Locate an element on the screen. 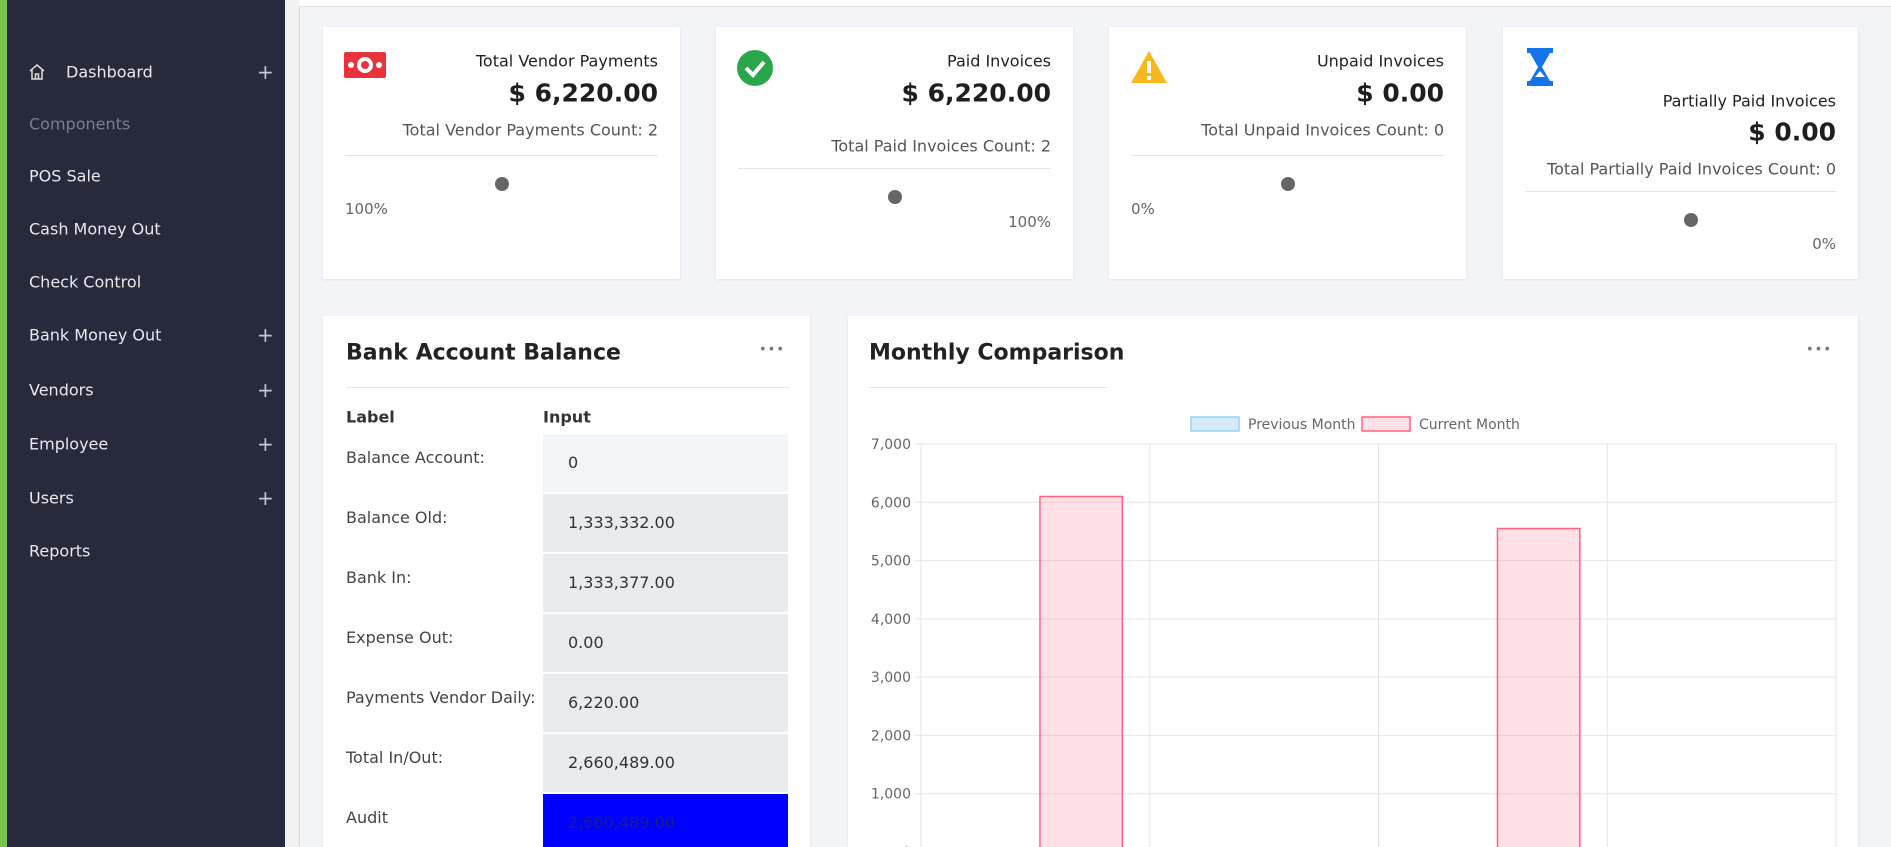 Image resolution: width=1891 pixels, height=847 pixels. nav-item: Employee is located at coordinates (69, 444).